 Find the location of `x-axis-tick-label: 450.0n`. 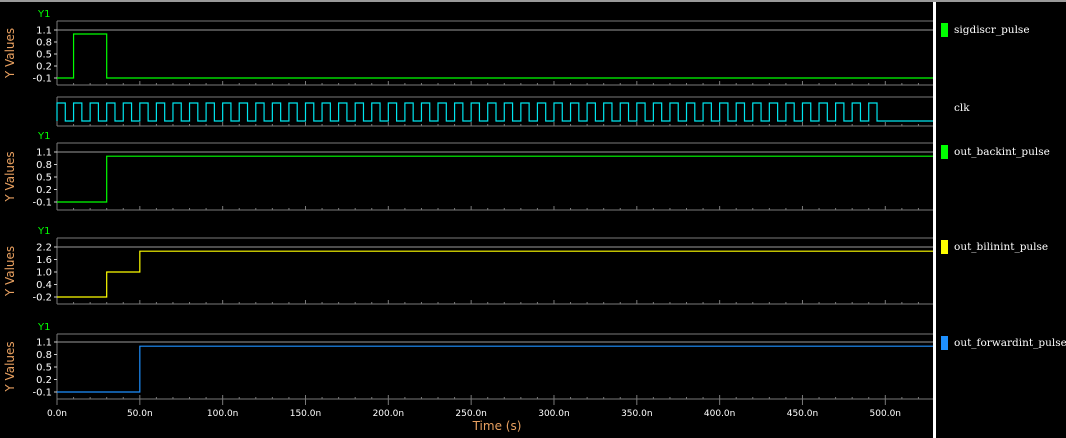

x-axis-tick-label: 450.0n is located at coordinates (802, 414).